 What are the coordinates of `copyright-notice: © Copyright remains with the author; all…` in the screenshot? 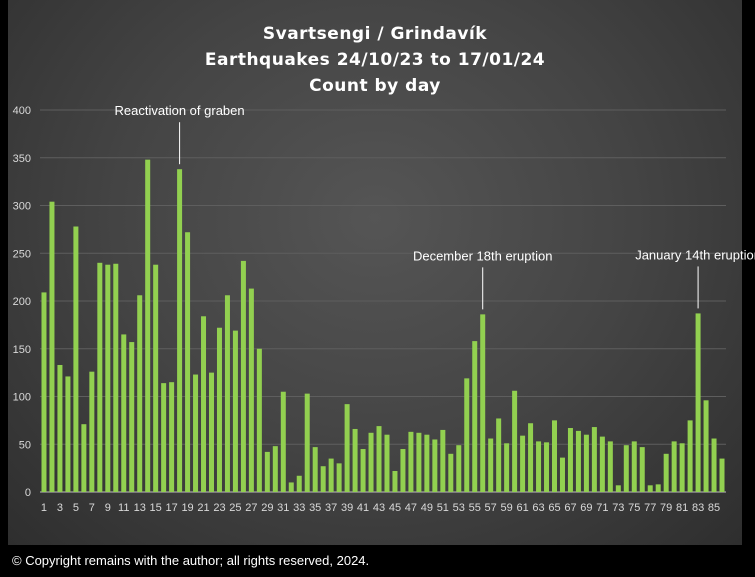 It's located at (191, 560).